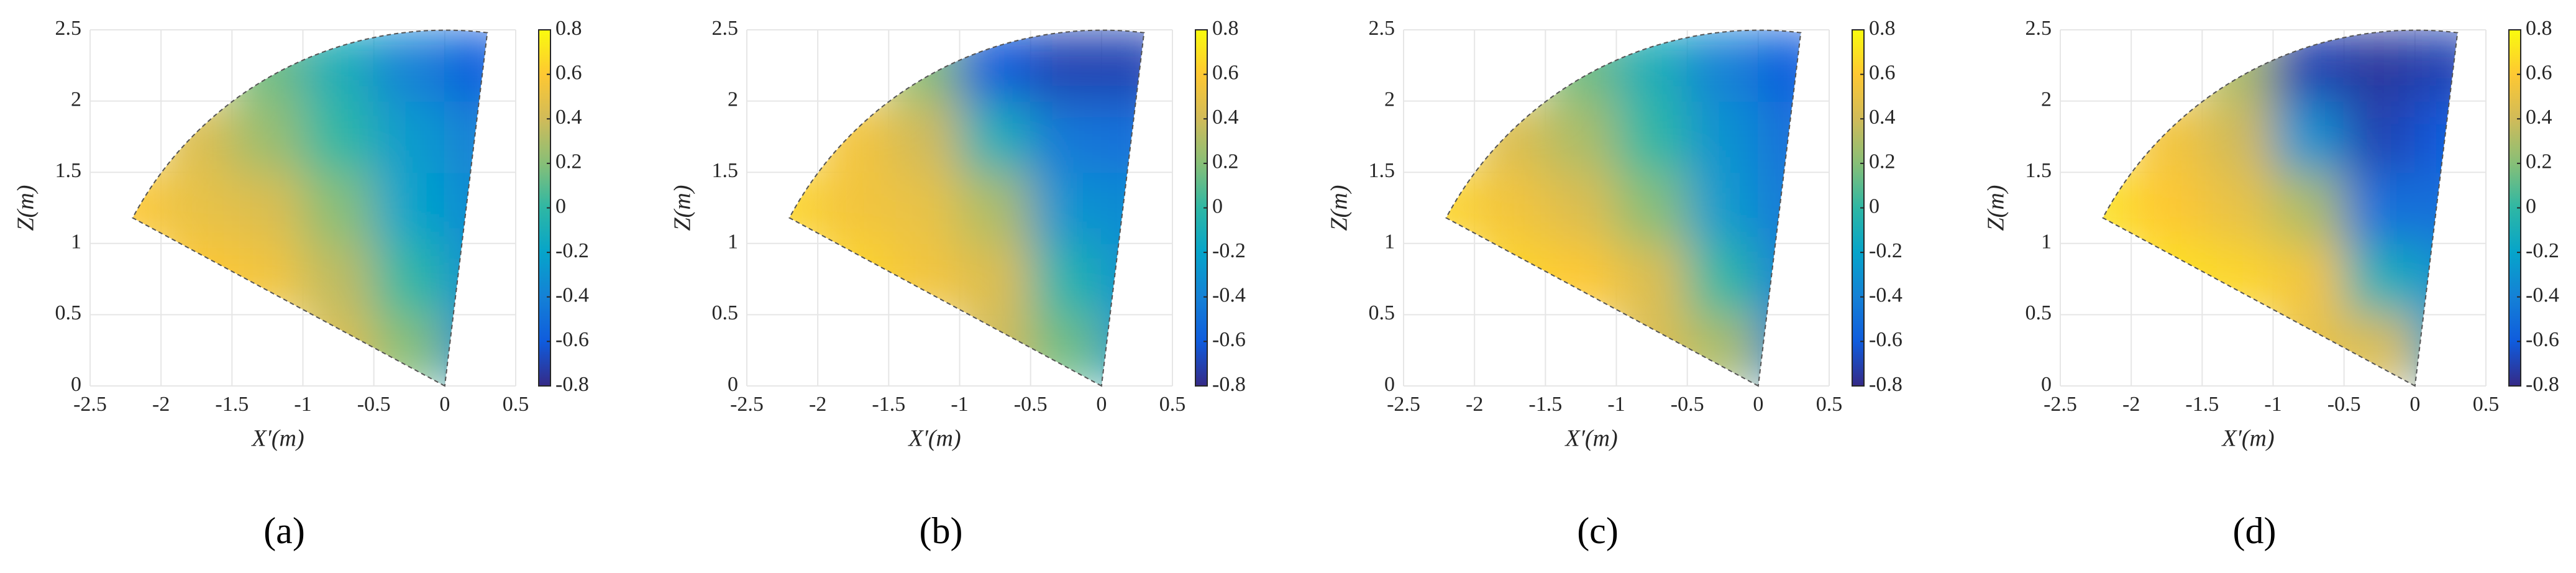 The height and width of the screenshot is (573, 2576). What do you see at coordinates (284, 530) in the screenshot?
I see `panel-label: (a)` at bounding box center [284, 530].